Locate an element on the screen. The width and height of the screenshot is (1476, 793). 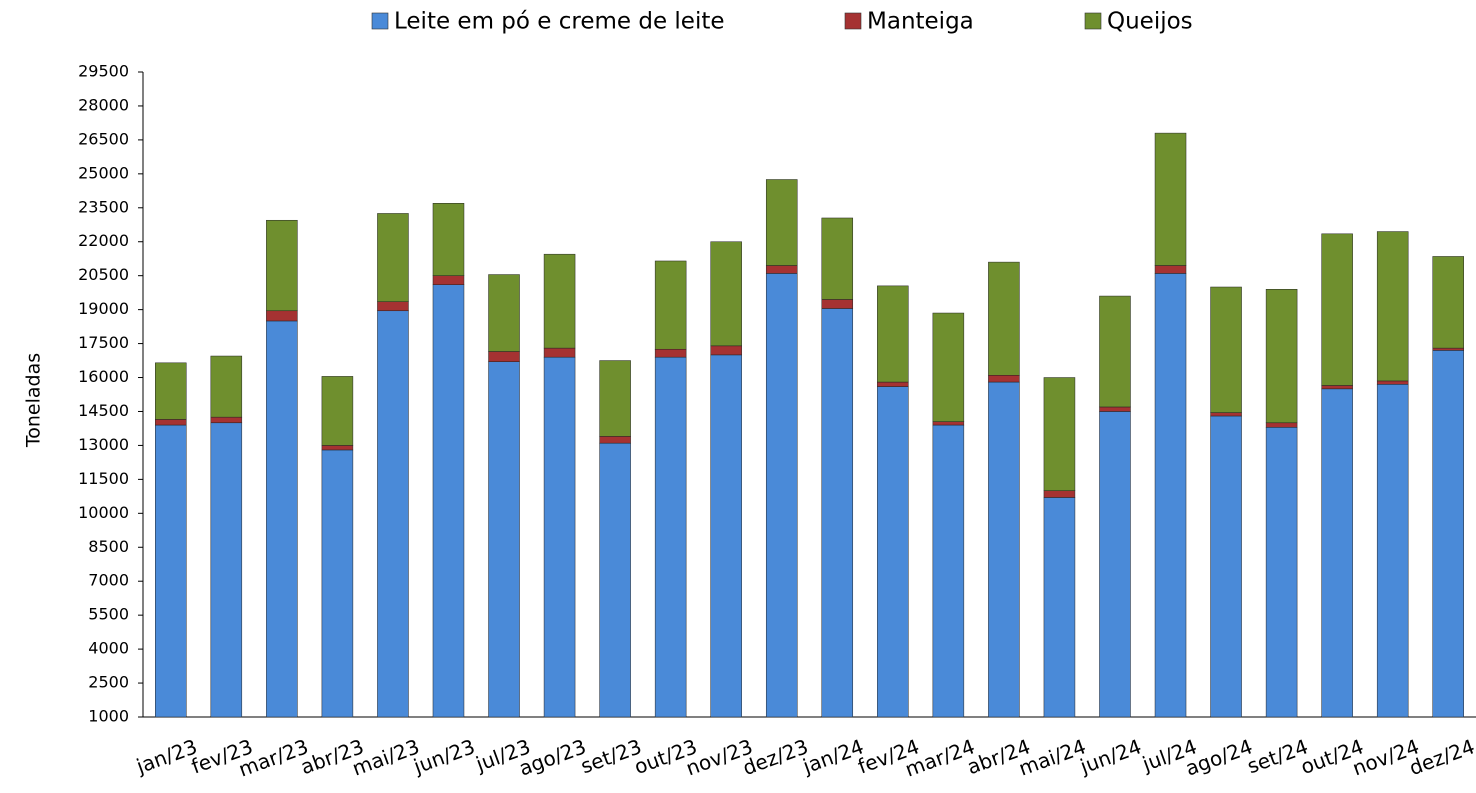
y-tick-label: 5500 is located at coordinates (108, 614).